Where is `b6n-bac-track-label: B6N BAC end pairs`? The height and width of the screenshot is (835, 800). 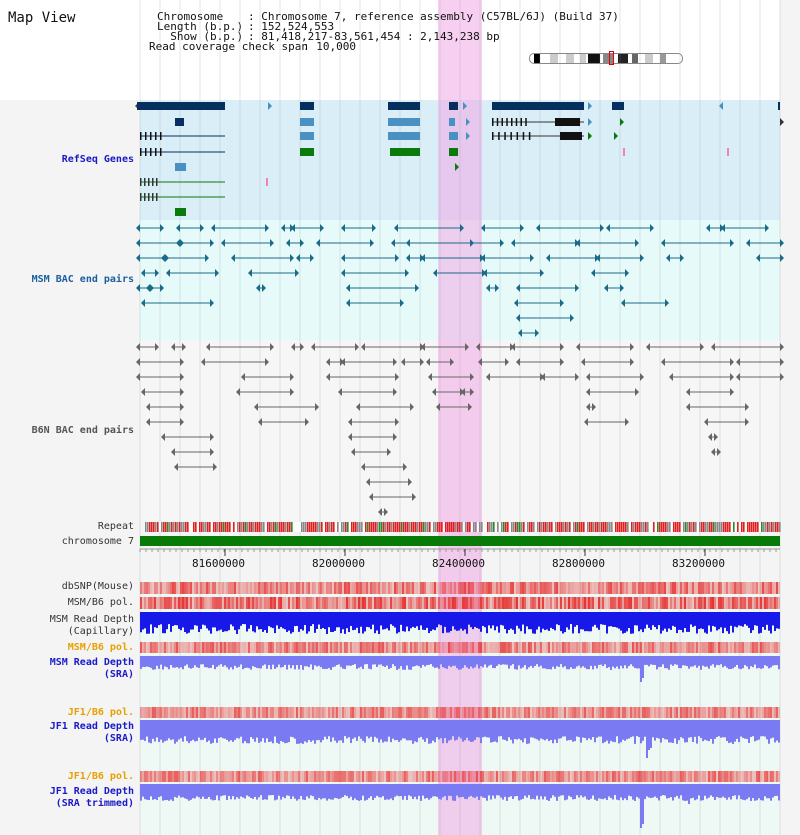
b6n-bac-track-label: B6N BAC end pairs is located at coordinates (82, 430).